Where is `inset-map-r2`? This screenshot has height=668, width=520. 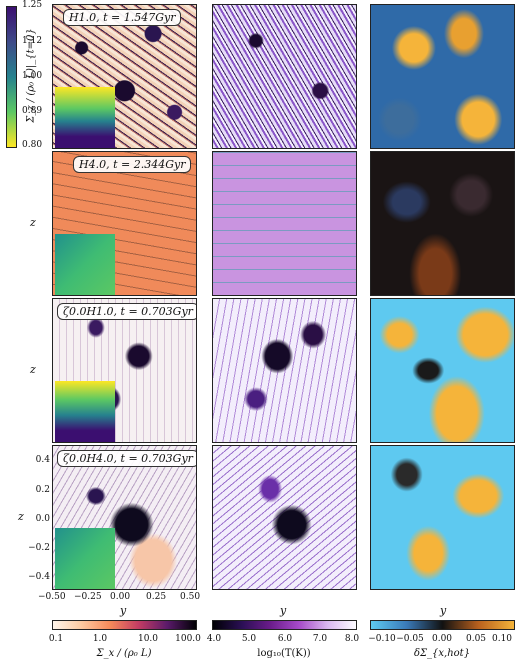
inset-map-r2 is located at coordinates (85, 264).